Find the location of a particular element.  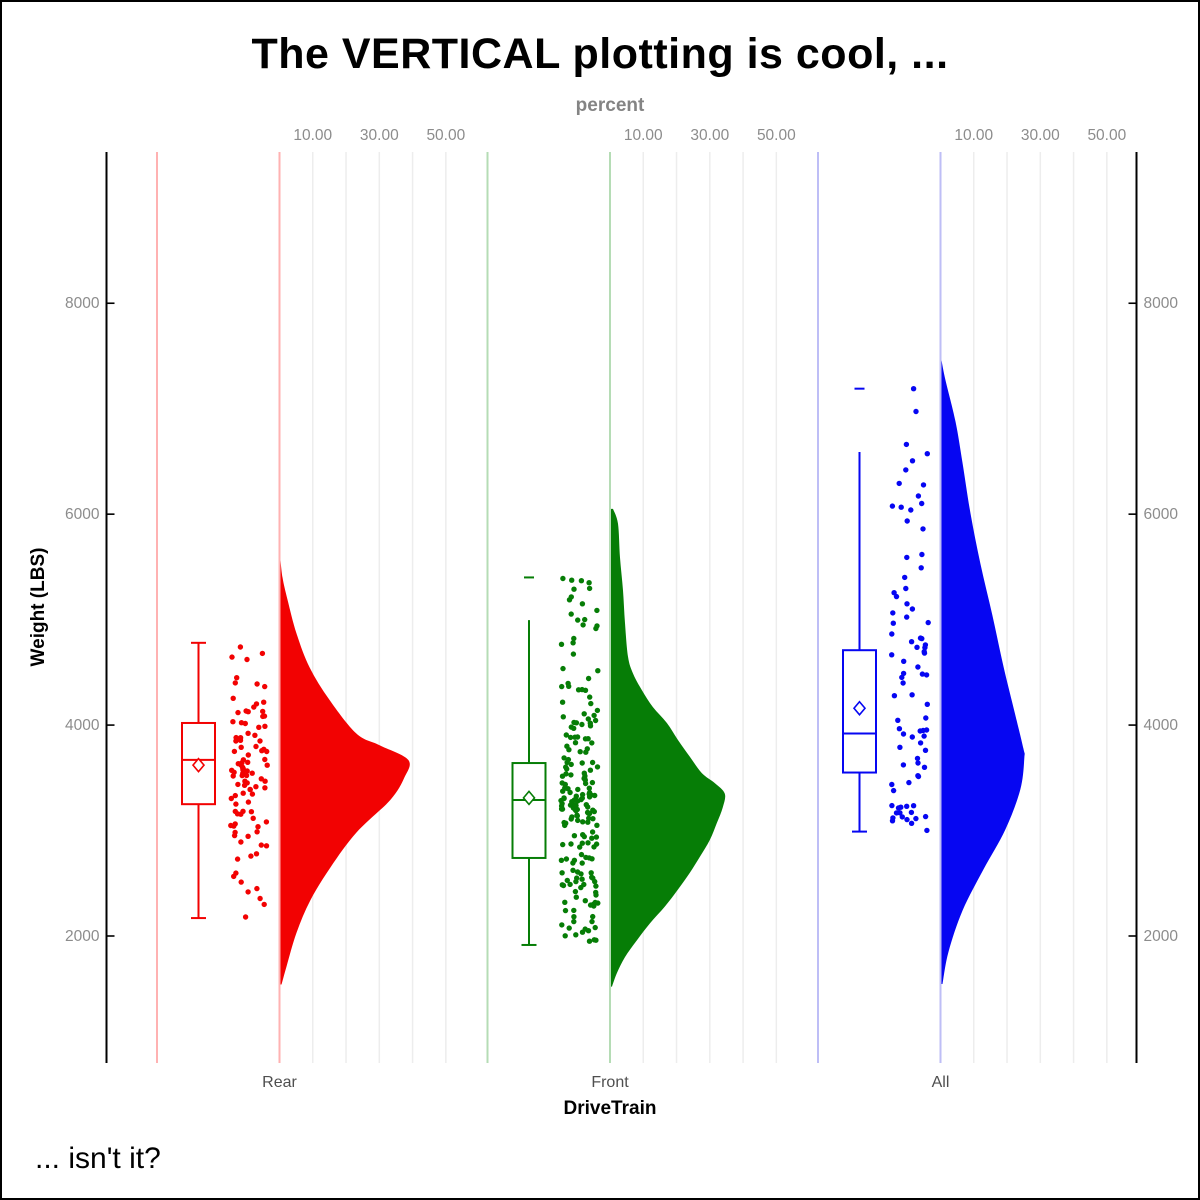

y-tick-label-left: 2000 is located at coordinates (82, 936).